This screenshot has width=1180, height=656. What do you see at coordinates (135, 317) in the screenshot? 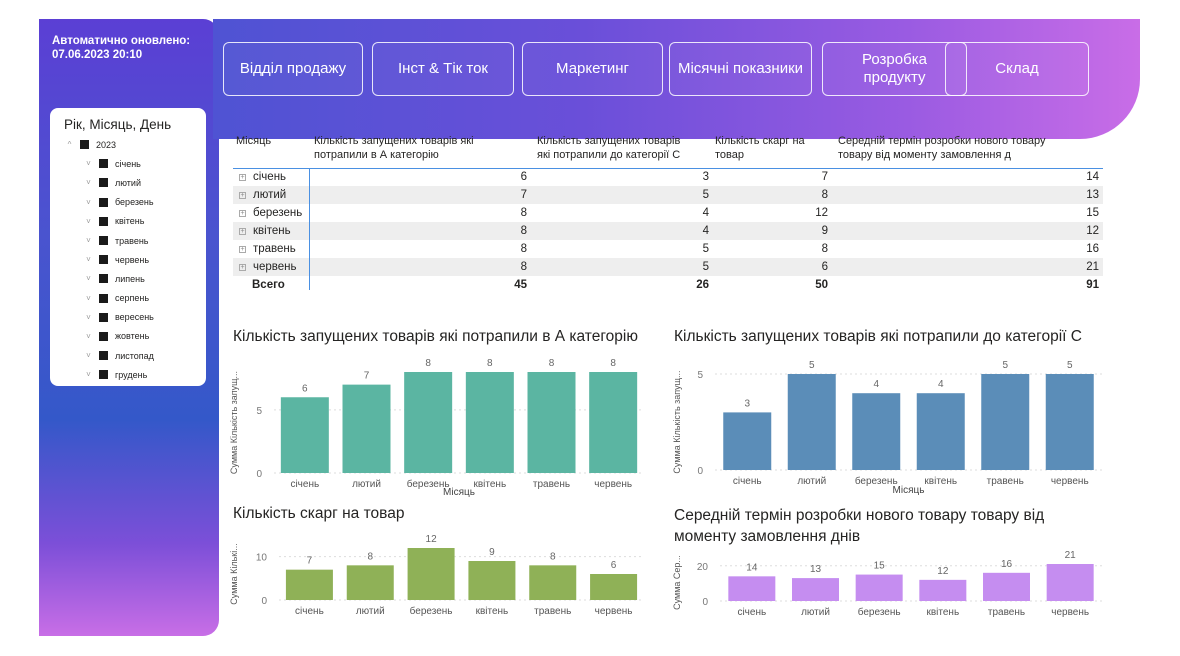
I see `slicer-month-item: ˅ вересень` at bounding box center [135, 317].